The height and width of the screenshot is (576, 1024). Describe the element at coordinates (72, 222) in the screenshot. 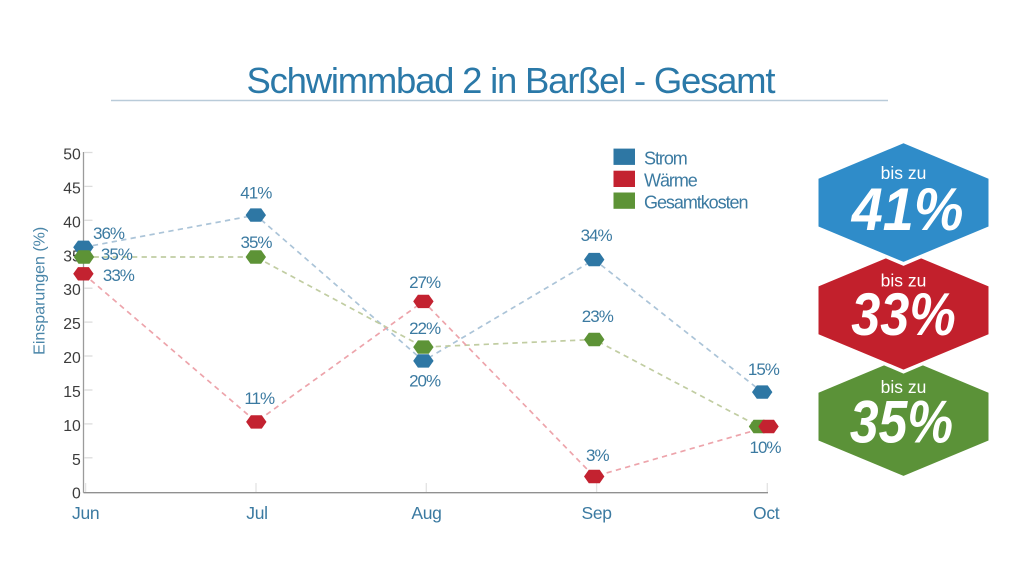

I see `svg-text: 40` at that location.